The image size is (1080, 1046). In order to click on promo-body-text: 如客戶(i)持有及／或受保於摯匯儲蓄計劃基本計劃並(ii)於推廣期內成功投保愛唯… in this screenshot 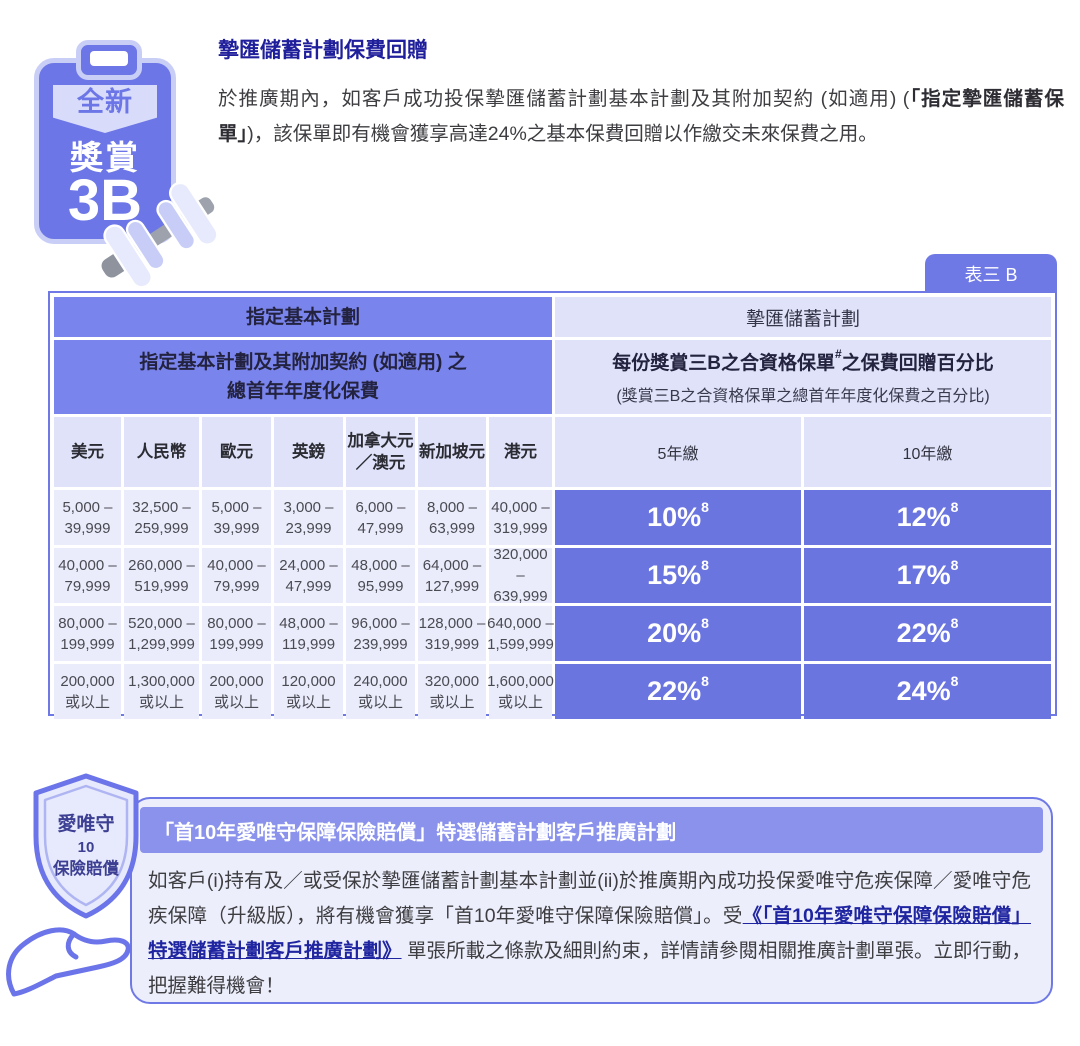, I will do `click(591, 928)`.